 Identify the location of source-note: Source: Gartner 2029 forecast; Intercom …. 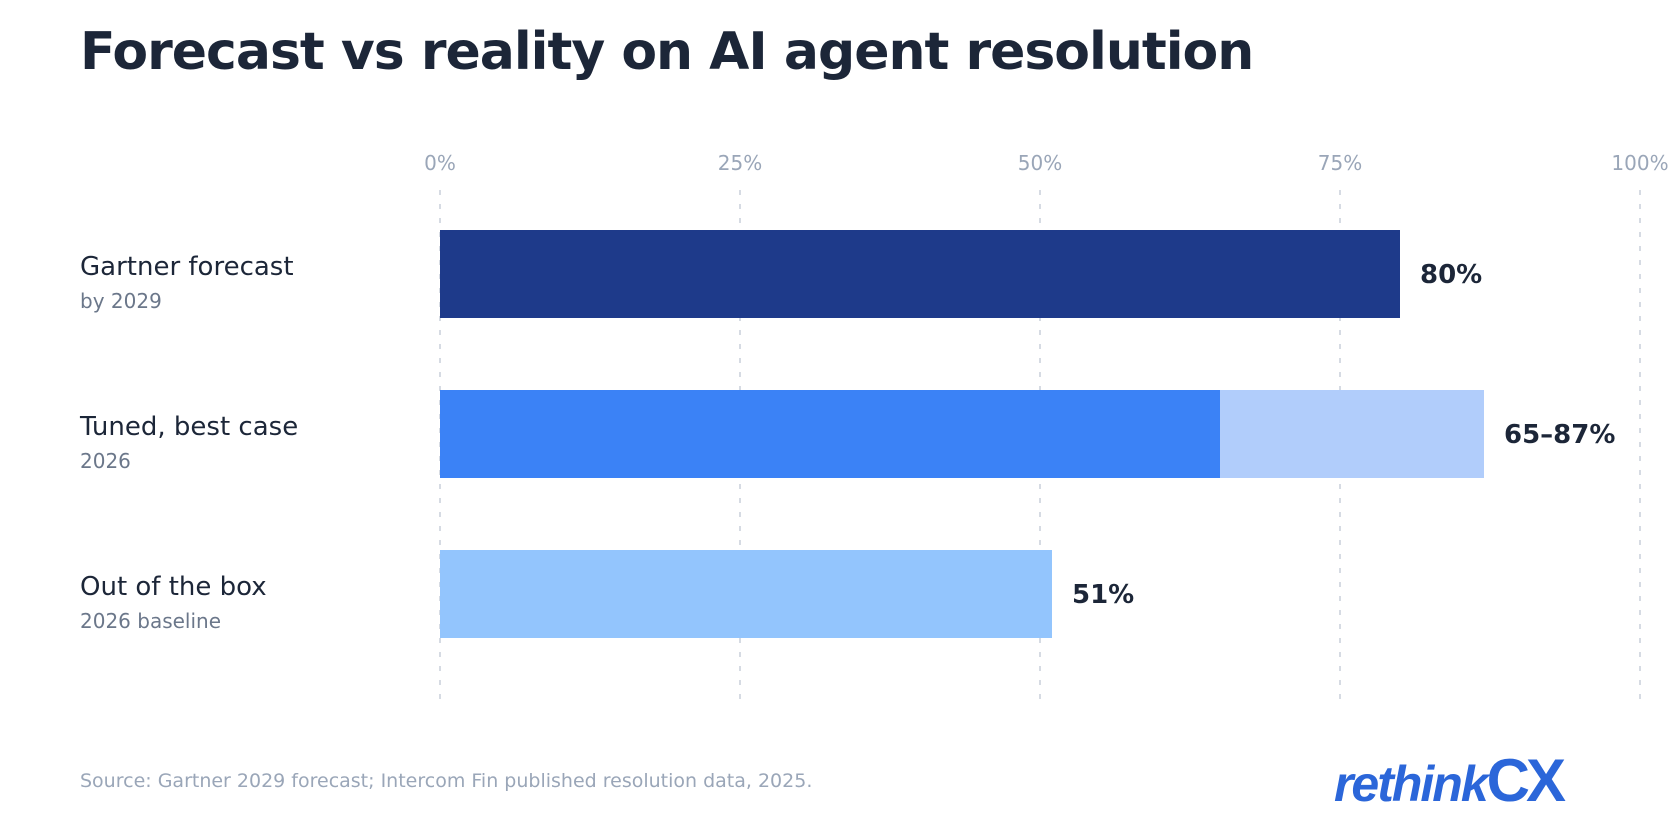
(446, 781).